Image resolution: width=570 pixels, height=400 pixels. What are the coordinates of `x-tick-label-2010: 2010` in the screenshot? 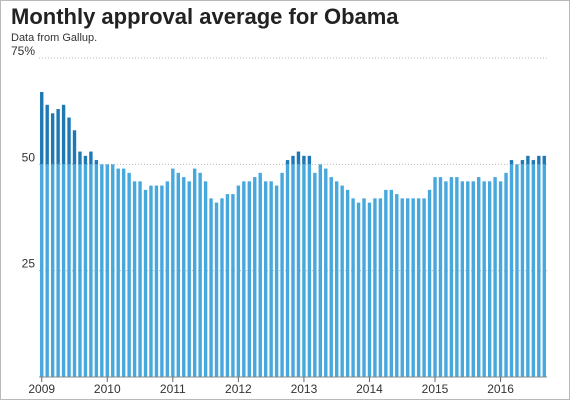 It's located at (107, 389).